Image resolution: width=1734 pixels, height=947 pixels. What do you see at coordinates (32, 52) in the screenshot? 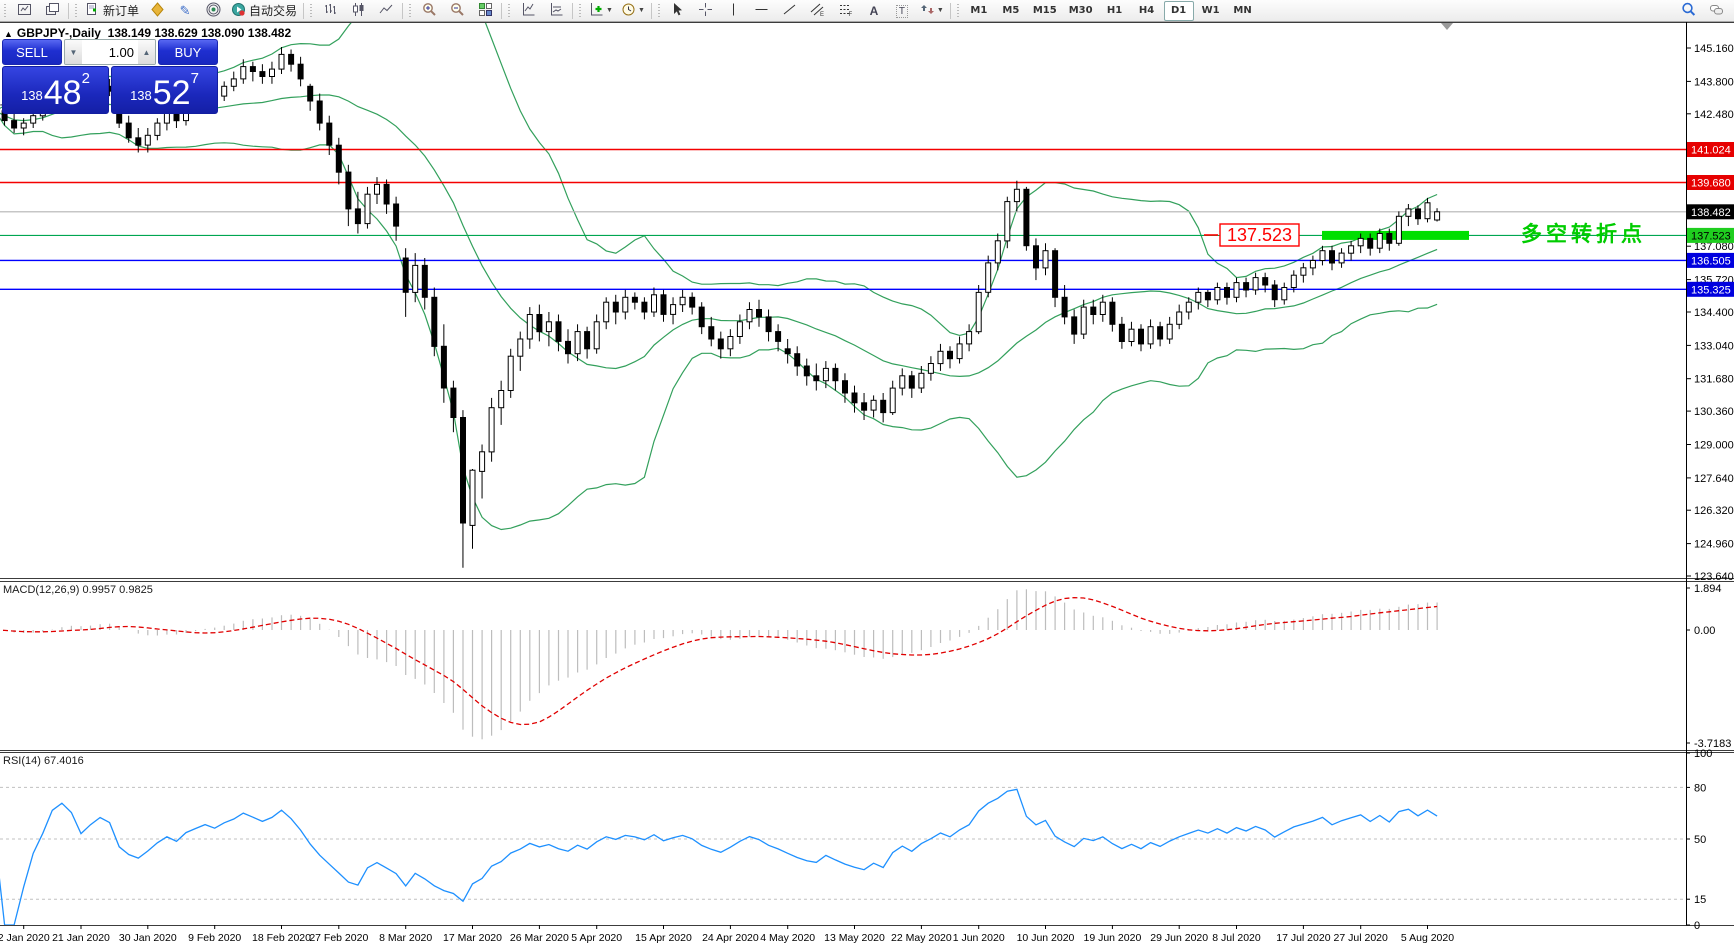
I see `sell-button: SELL` at bounding box center [32, 52].